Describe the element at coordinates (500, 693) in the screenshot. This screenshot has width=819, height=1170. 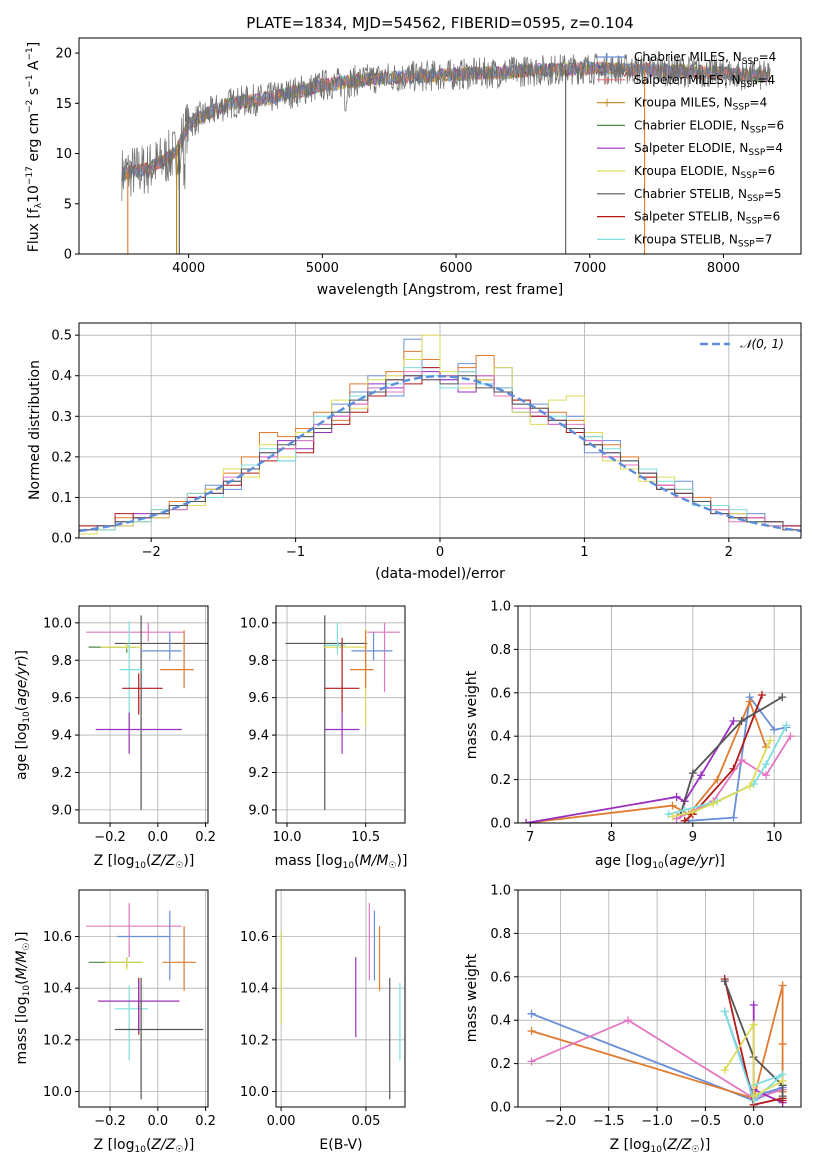
I see `y-tick-label: 0.6` at that location.